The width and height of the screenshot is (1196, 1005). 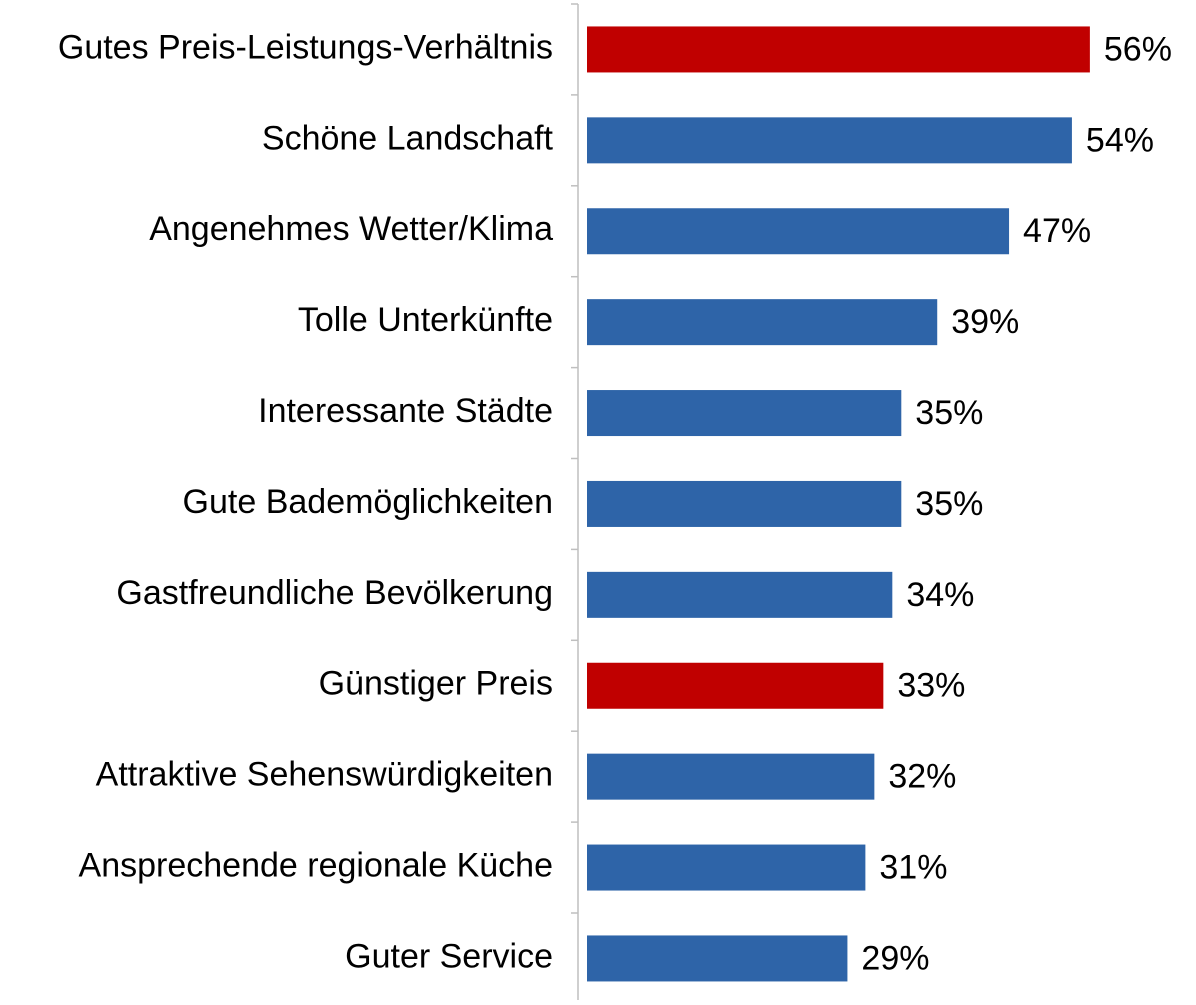 What do you see at coordinates (1138, 49) in the screenshot?
I see `value-label: 56%` at bounding box center [1138, 49].